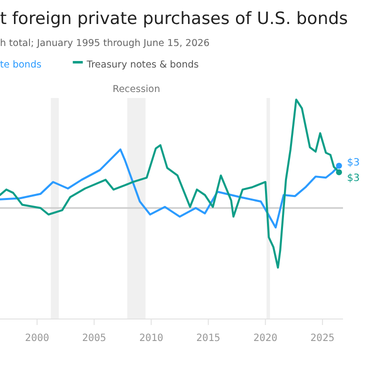  Describe the element at coordinates (265, 338) in the screenshot. I see `x-tick-label: 2020` at that location.